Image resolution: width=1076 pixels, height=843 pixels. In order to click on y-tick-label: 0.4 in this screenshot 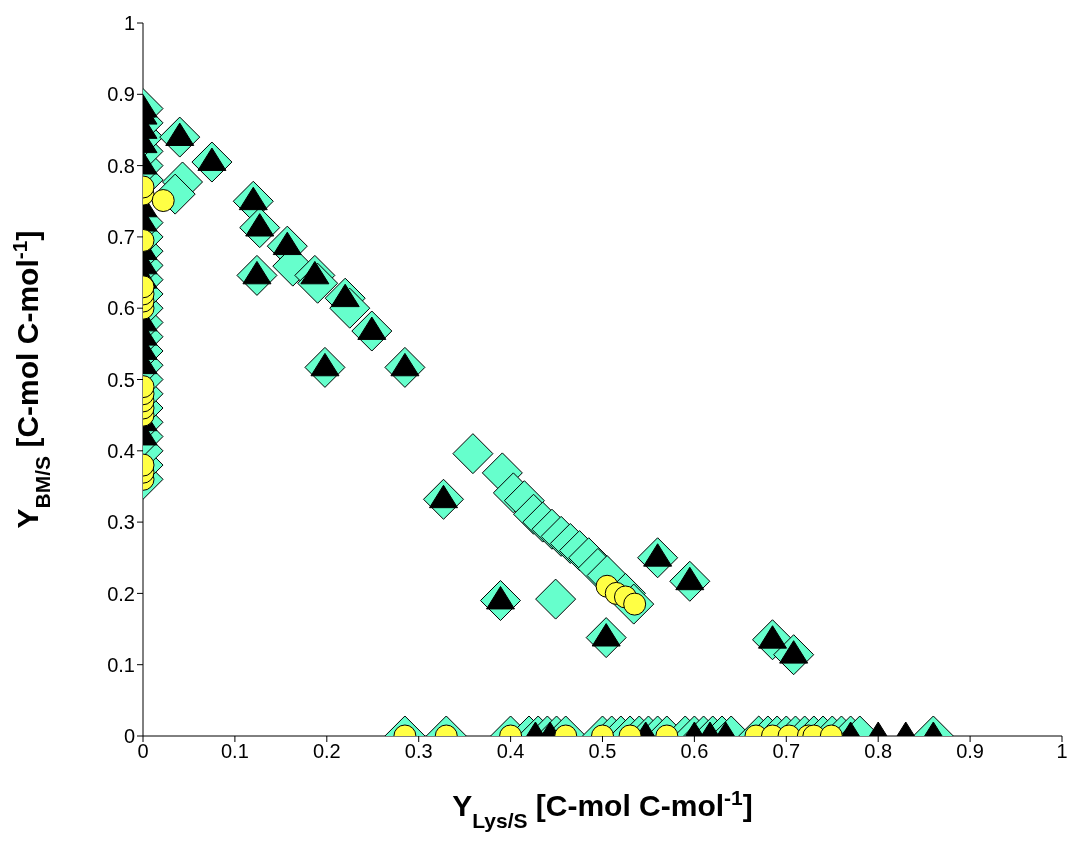, I will do `click(121, 450)`.